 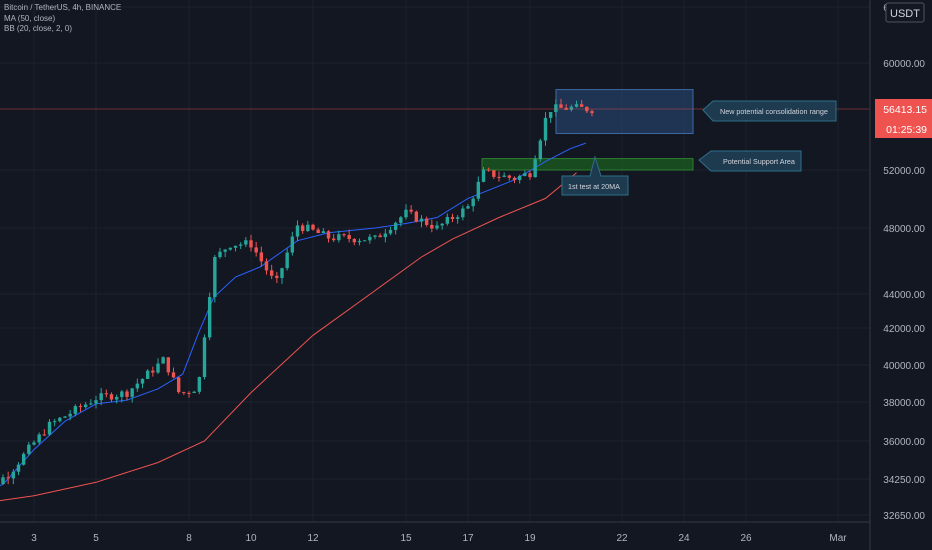 I want to click on x-tick-label: 17, so click(x=468, y=538).